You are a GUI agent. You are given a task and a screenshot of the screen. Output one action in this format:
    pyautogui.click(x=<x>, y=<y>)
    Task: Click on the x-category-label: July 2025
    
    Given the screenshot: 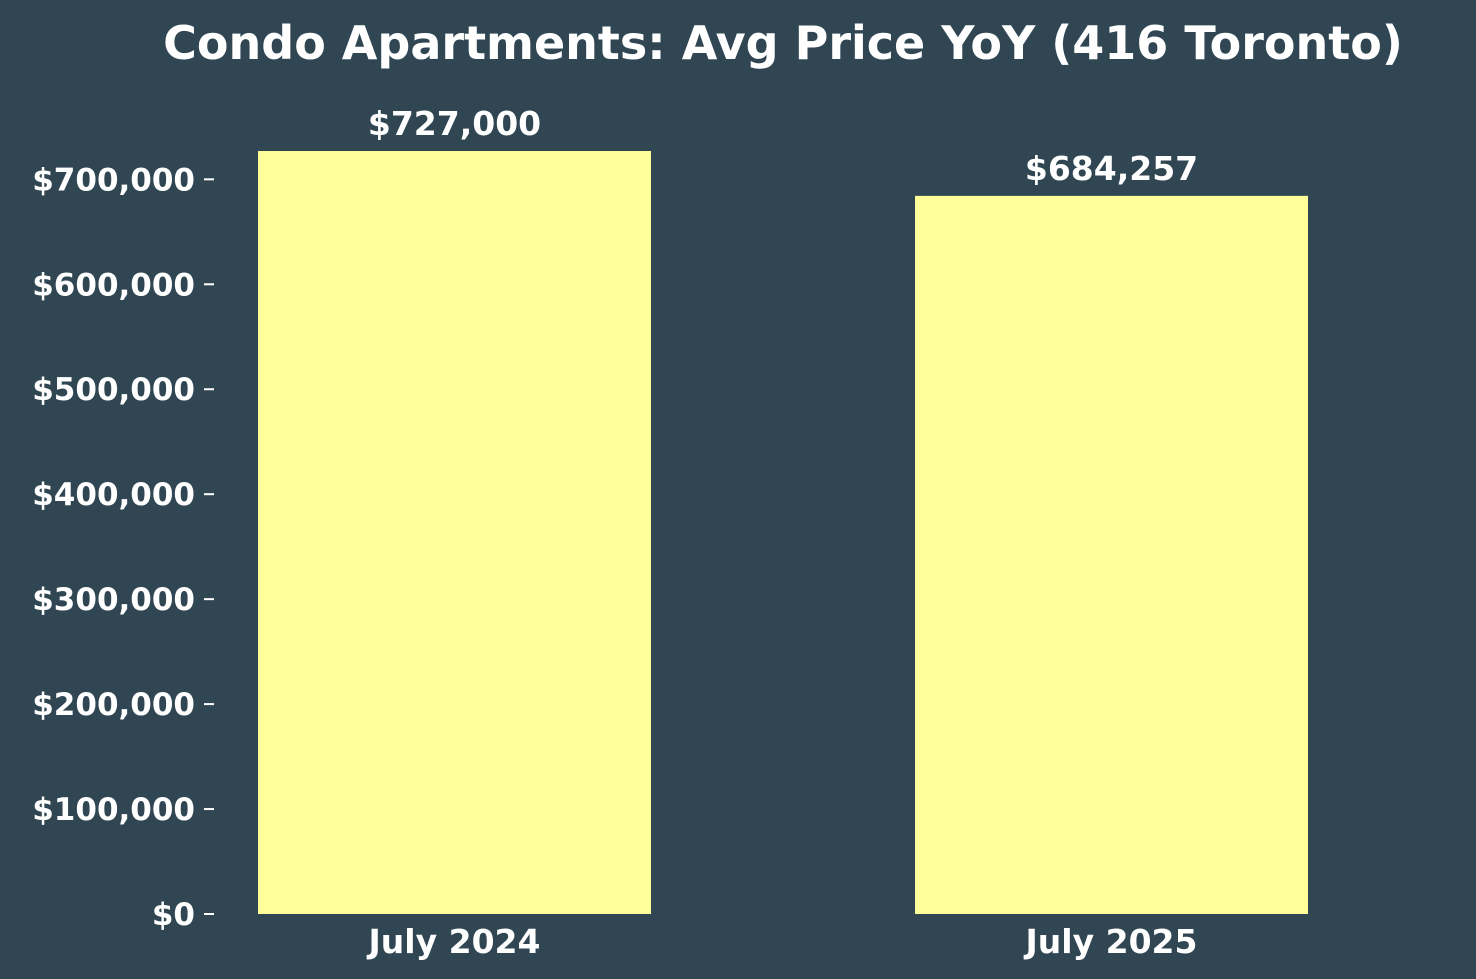 What is the action you would take?
    pyautogui.click(x=1111, y=941)
    